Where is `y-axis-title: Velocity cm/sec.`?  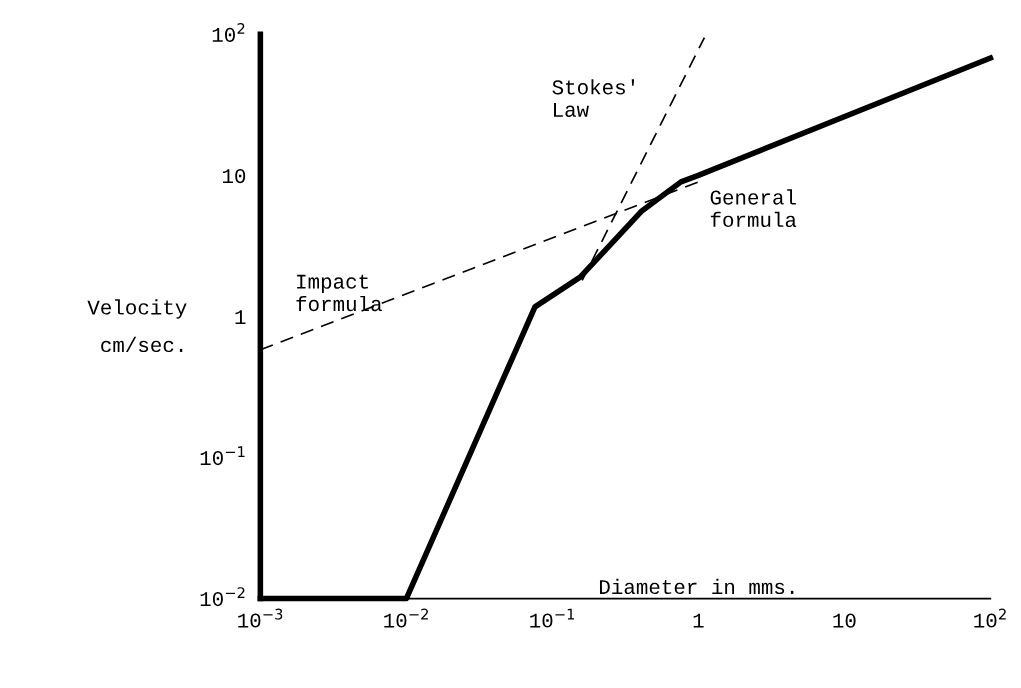
y-axis-title: Velocity cm/sec. is located at coordinates (137, 326).